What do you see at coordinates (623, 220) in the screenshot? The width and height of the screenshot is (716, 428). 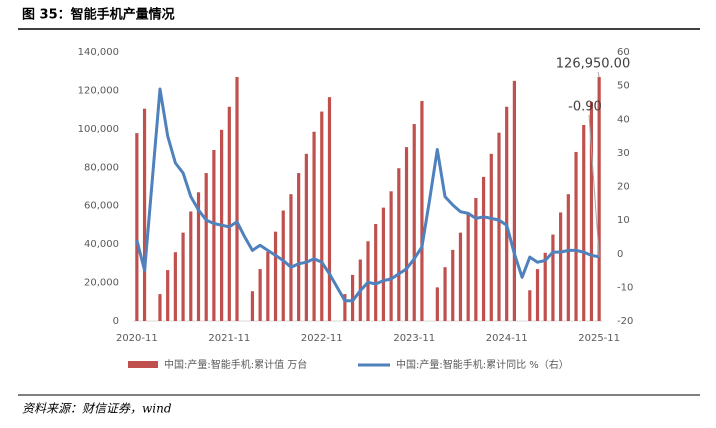 I see `y2-tick-label: 10` at bounding box center [623, 220].